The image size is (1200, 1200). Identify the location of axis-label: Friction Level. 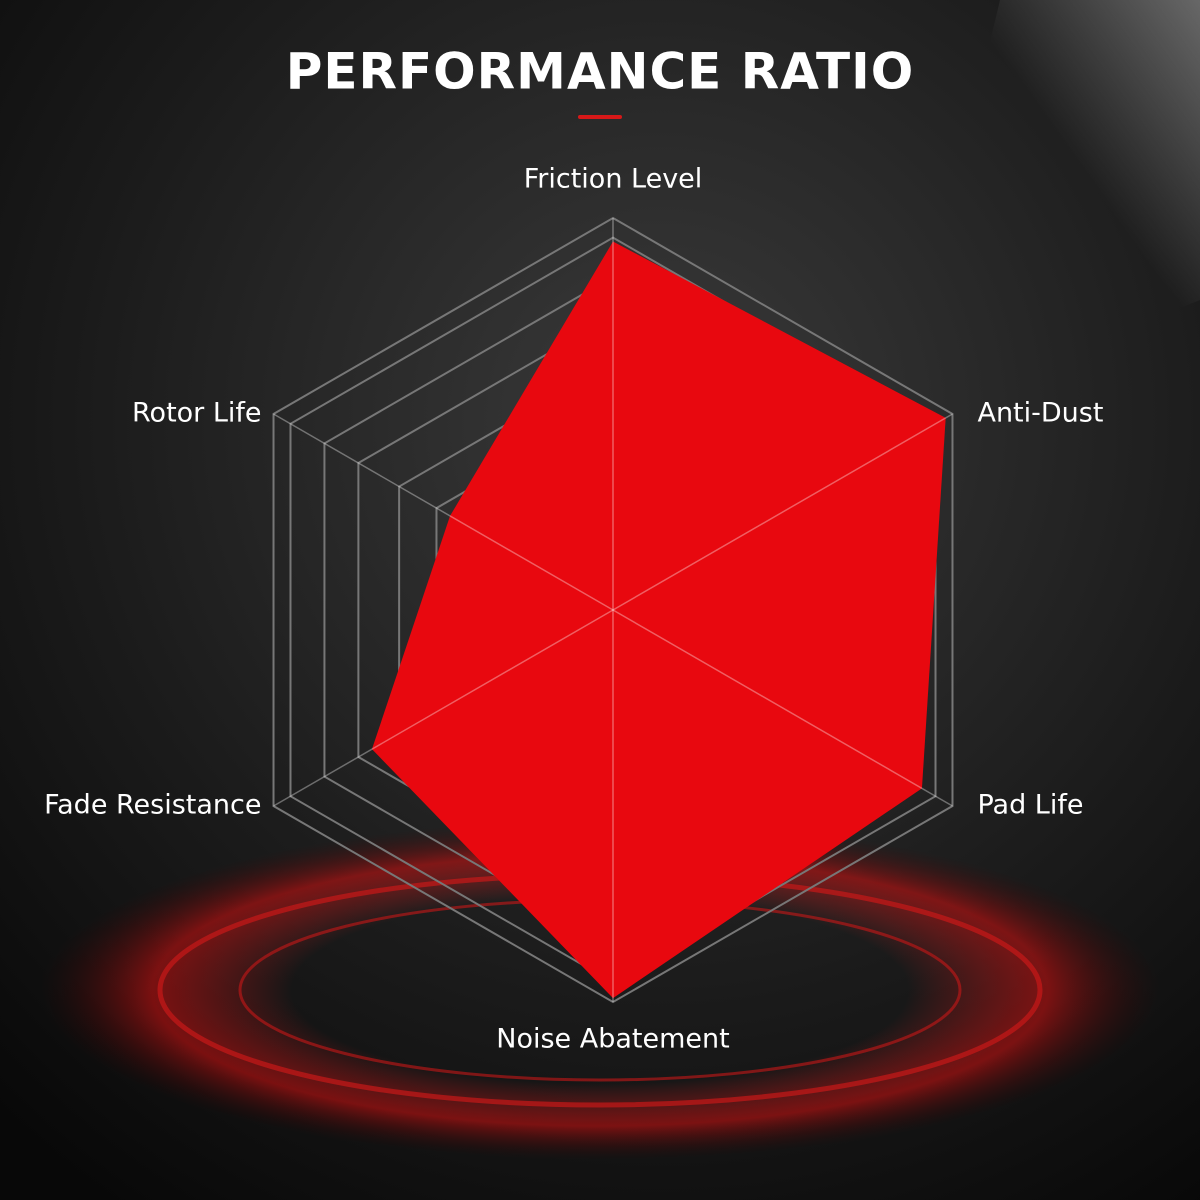
(613, 179).